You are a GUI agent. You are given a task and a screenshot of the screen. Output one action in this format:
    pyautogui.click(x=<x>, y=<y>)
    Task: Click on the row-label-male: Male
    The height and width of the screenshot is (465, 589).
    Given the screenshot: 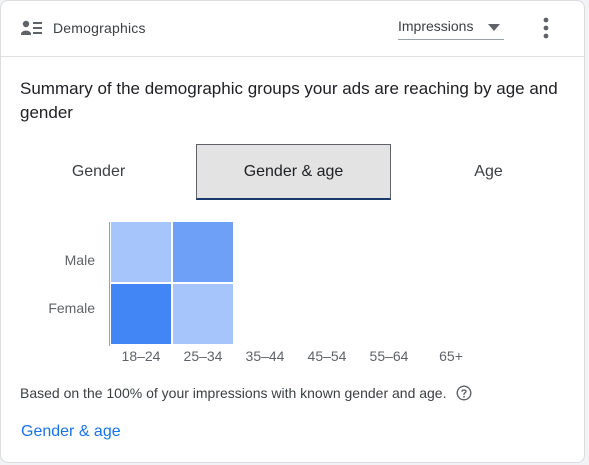 What is the action you would take?
    pyautogui.click(x=79, y=260)
    